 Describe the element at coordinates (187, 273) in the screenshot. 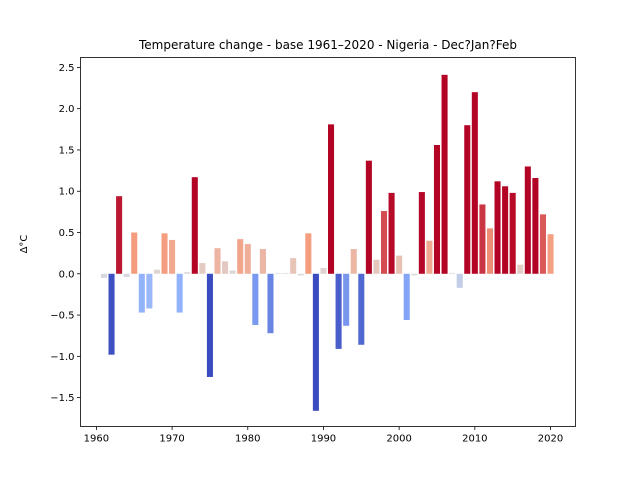

I see `bar-1972` at that location.